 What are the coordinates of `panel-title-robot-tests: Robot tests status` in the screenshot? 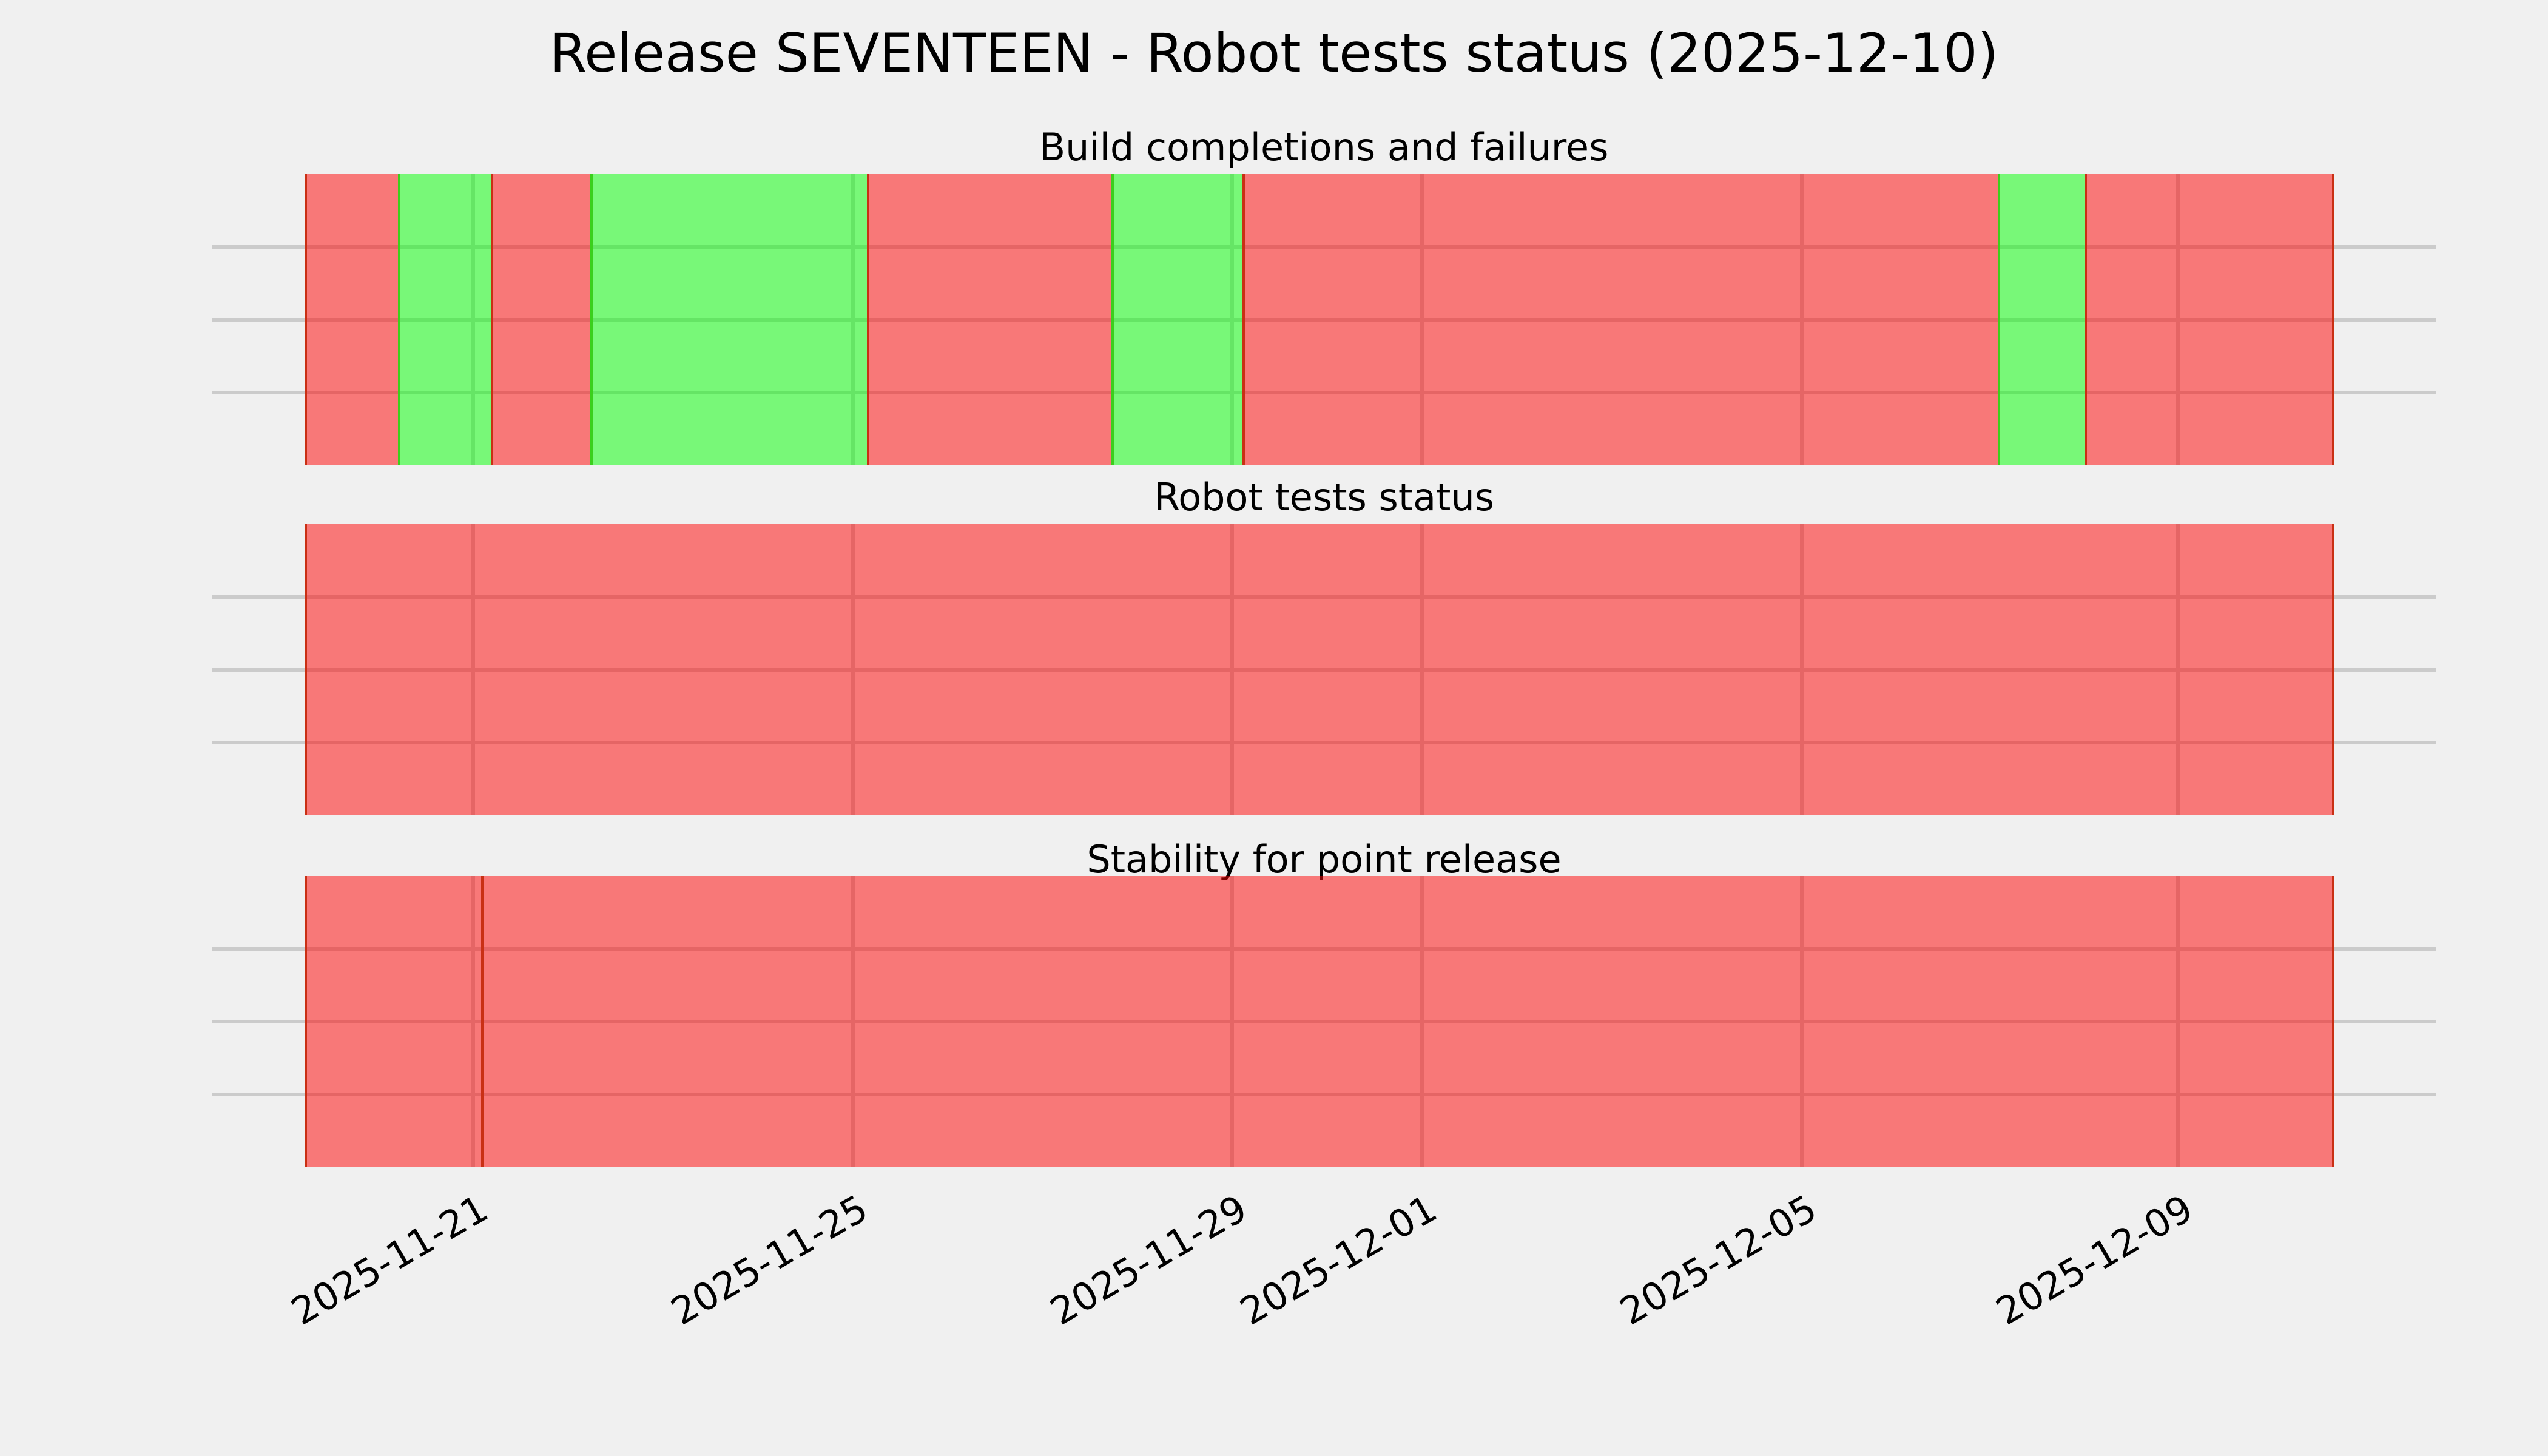 It's located at (1324, 497).